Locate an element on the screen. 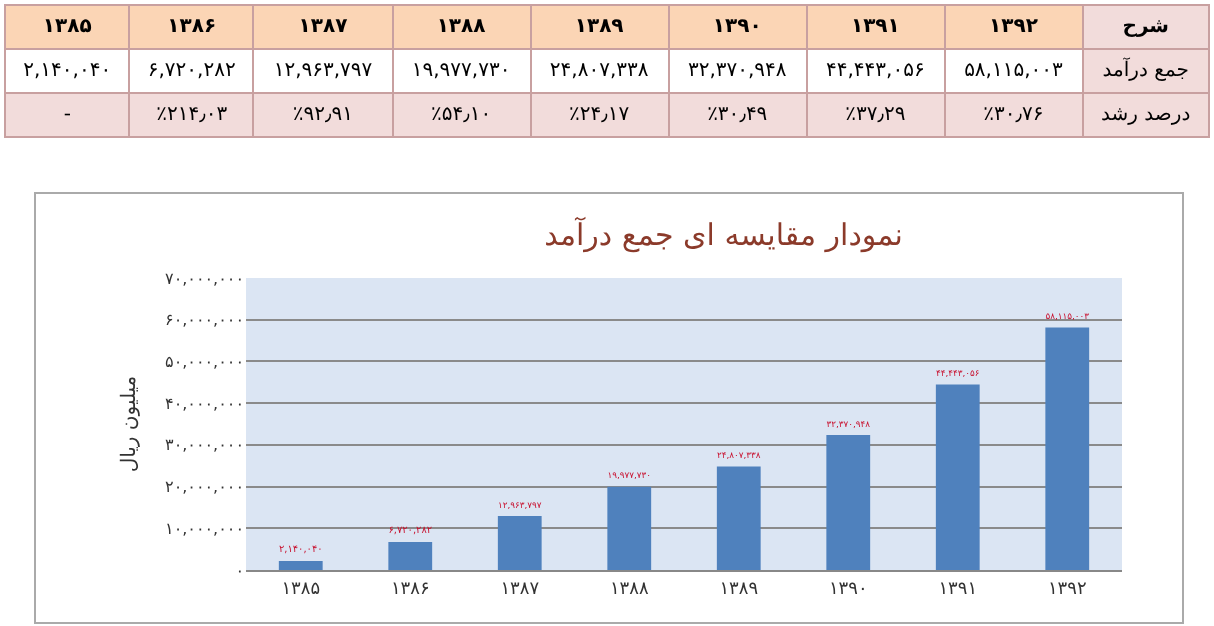 Image resolution: width=1214 pixels, height=626 pixels. category-label: ۱۳۸۷ is located at coordinates (323, 27).